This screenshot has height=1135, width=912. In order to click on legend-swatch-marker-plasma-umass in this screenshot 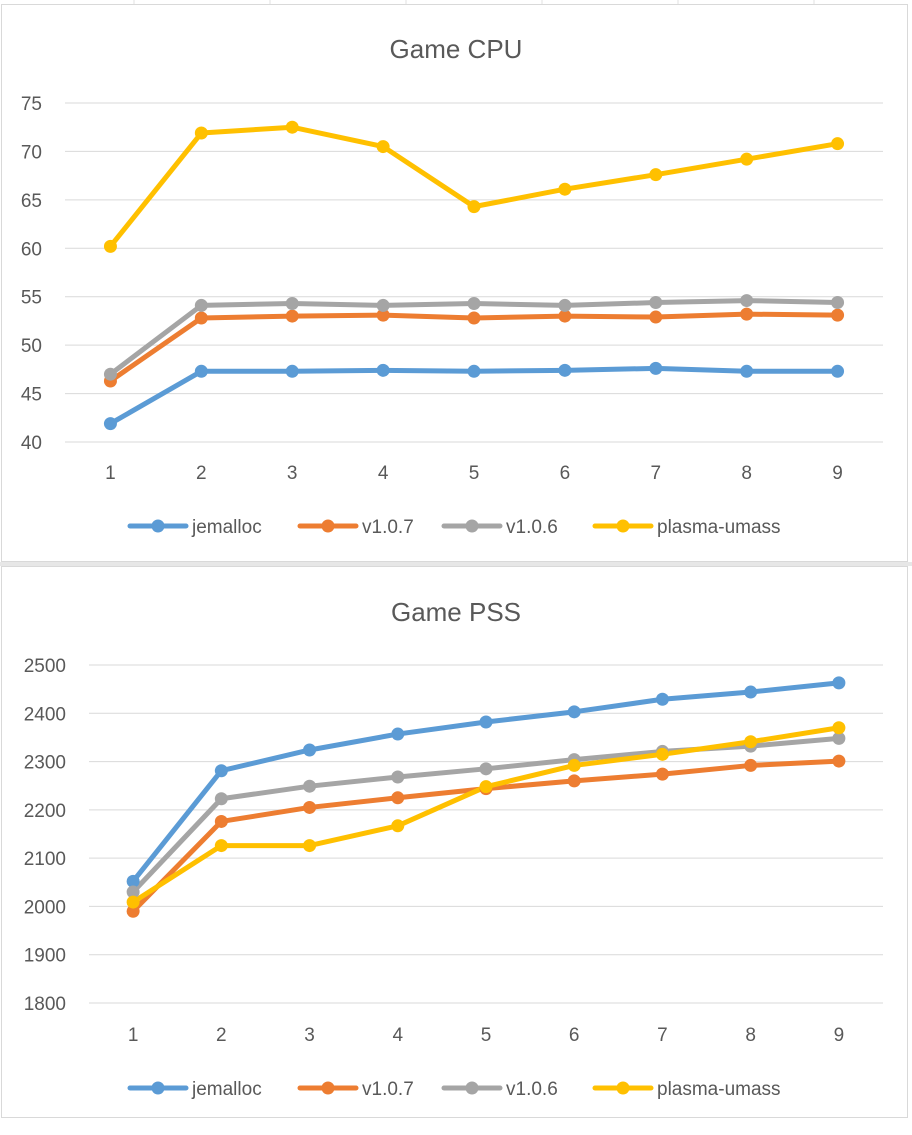, I will do `click(623, 1088)`.